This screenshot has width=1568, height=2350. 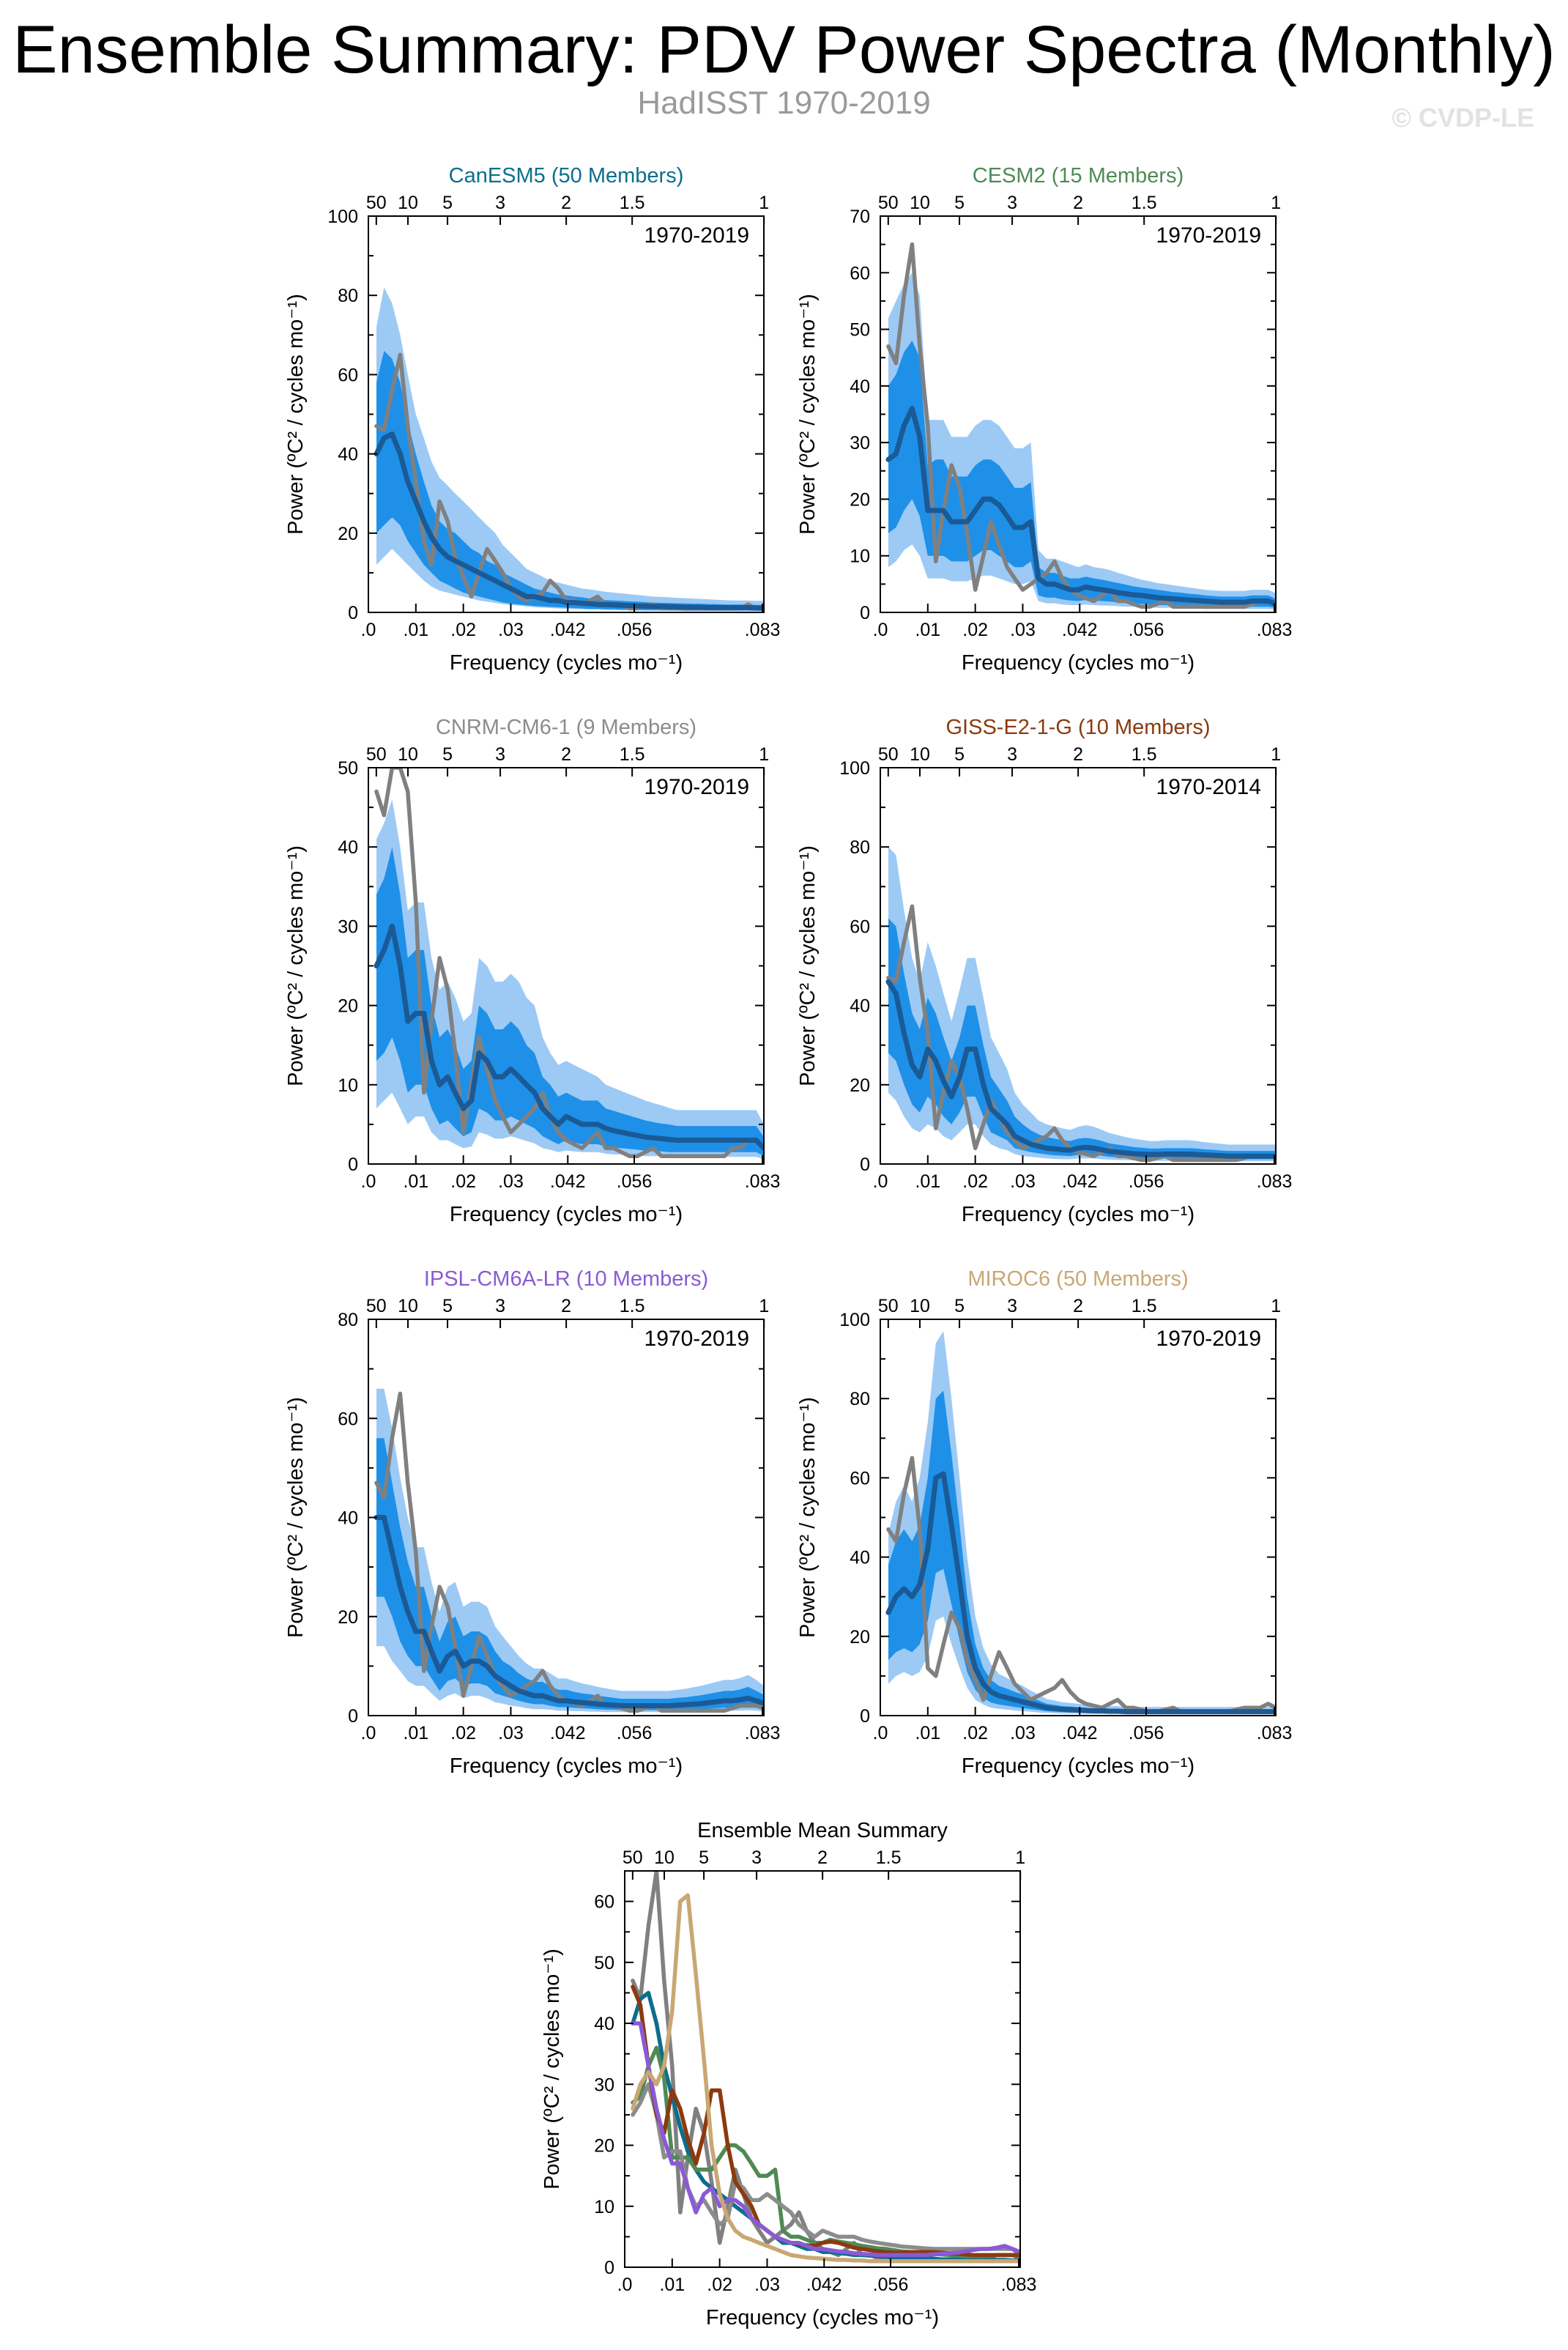 What do you see at coordinates (1276, 203) in the screenshot?
I see `top-tick-label: 1` at bounding box center [1276, 203].